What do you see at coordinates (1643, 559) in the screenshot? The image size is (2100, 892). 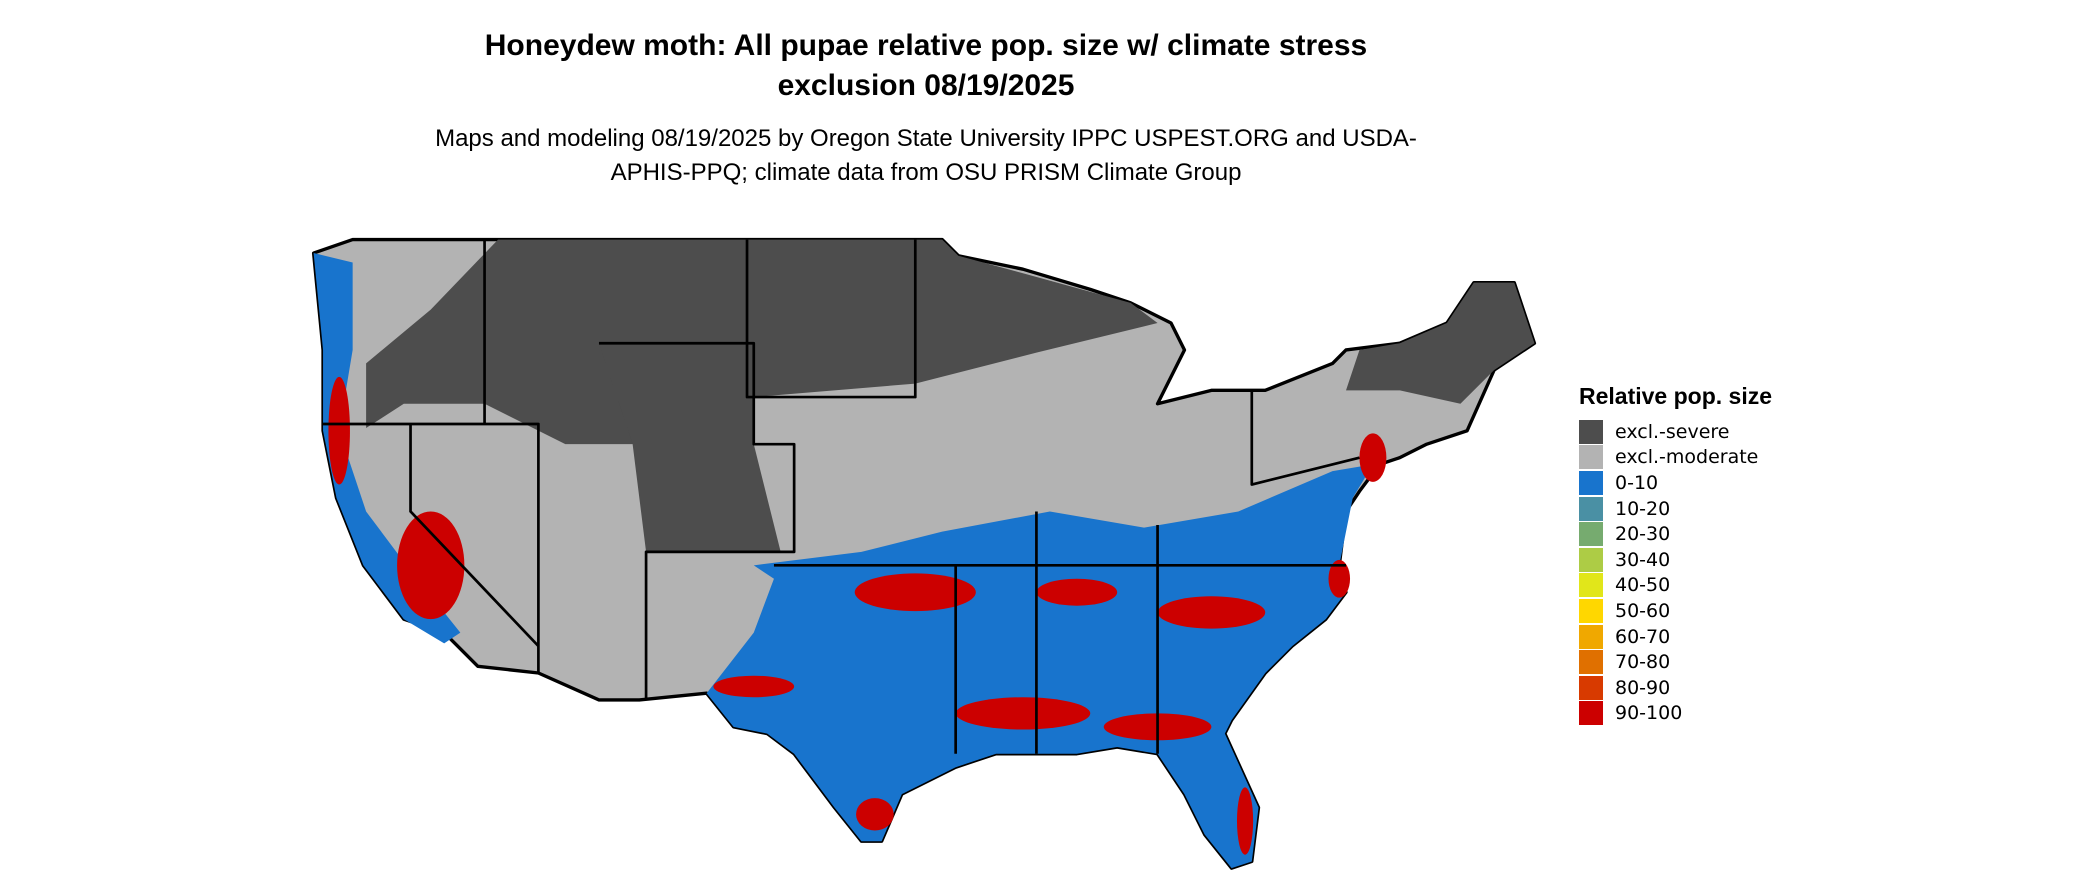 I see `legend-label: 30-40` at bounding box center [1643, 559].